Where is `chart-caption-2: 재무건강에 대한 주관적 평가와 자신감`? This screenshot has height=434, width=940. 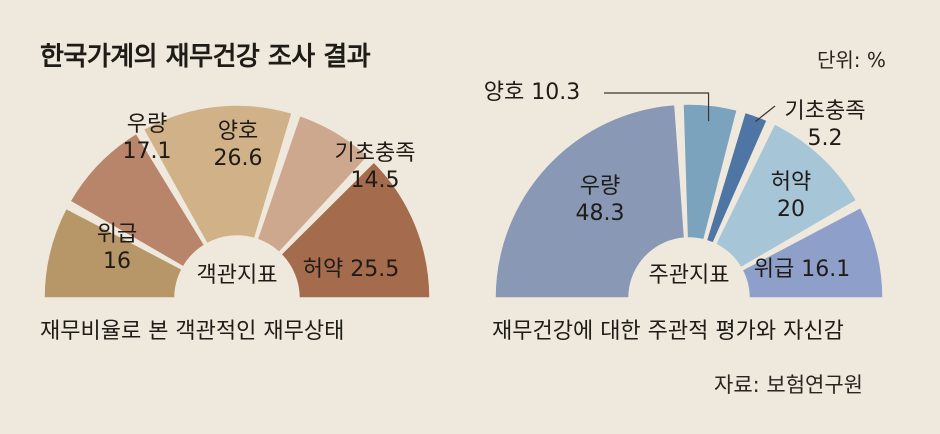 chart-caption-2: 재무건강에 대한 주관적 평가와 자신감 is located at coordinates (668, 331).